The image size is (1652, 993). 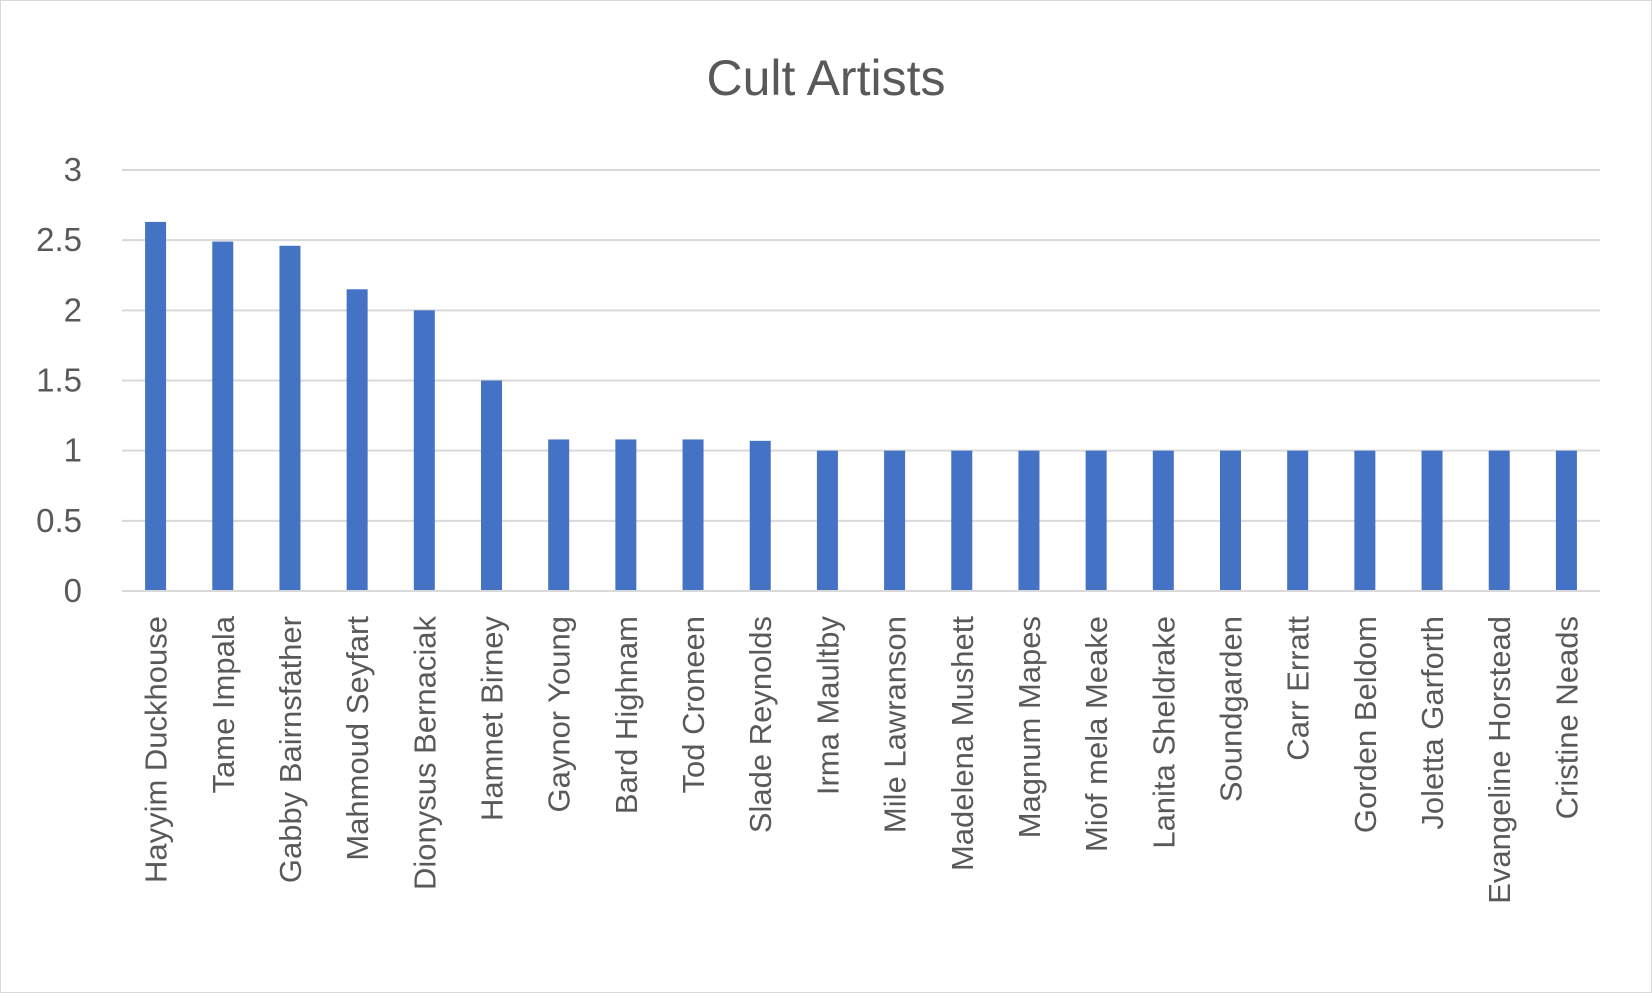 I want to click on y-tick-label: 3, so click(x=73, y=169).